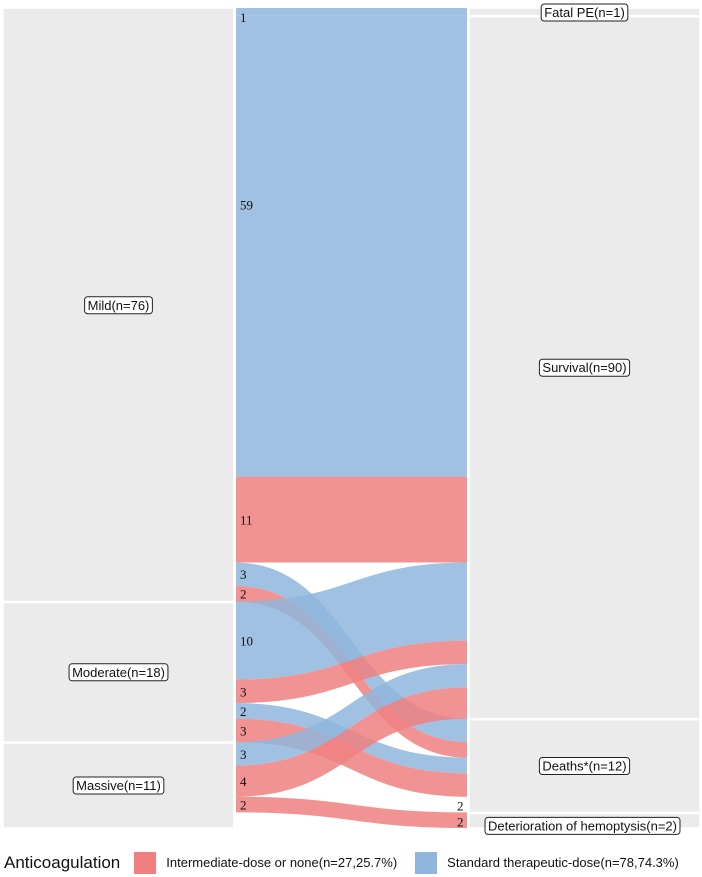 The width and height of the screenshot is (702, 877). I want to click on flow-massive-intermediate-deterioration, so click(351, 812).